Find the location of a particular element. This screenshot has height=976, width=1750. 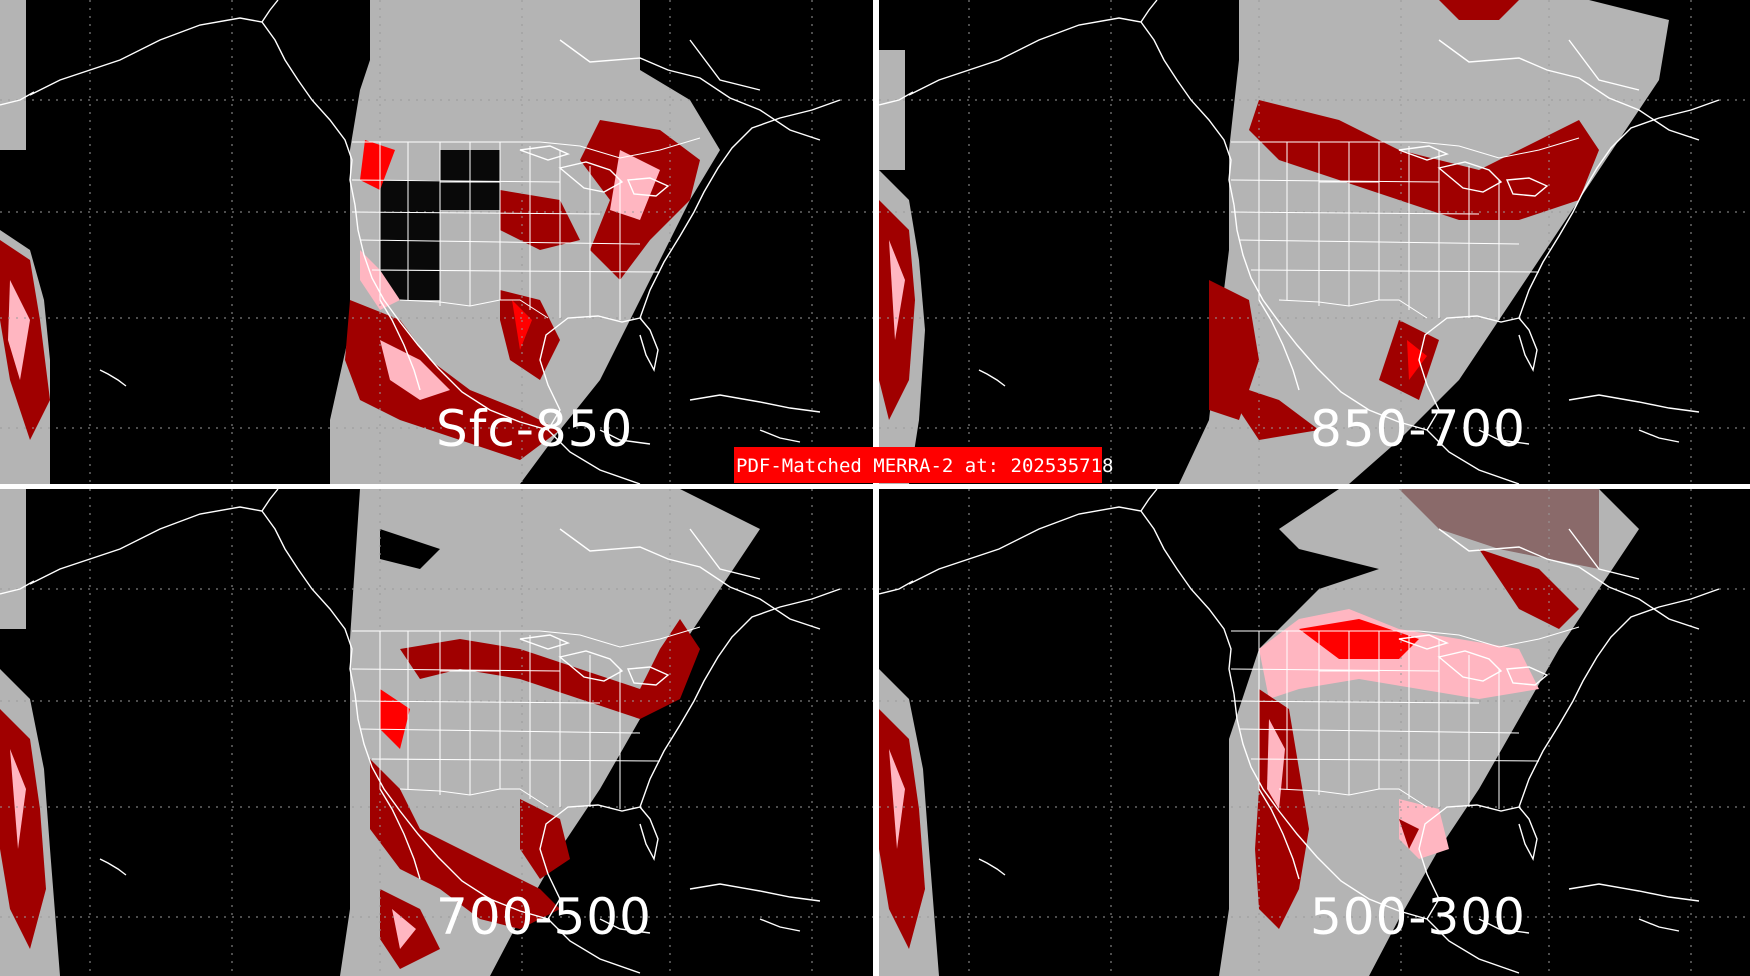

title-banner is located at coordinates (918, 465).